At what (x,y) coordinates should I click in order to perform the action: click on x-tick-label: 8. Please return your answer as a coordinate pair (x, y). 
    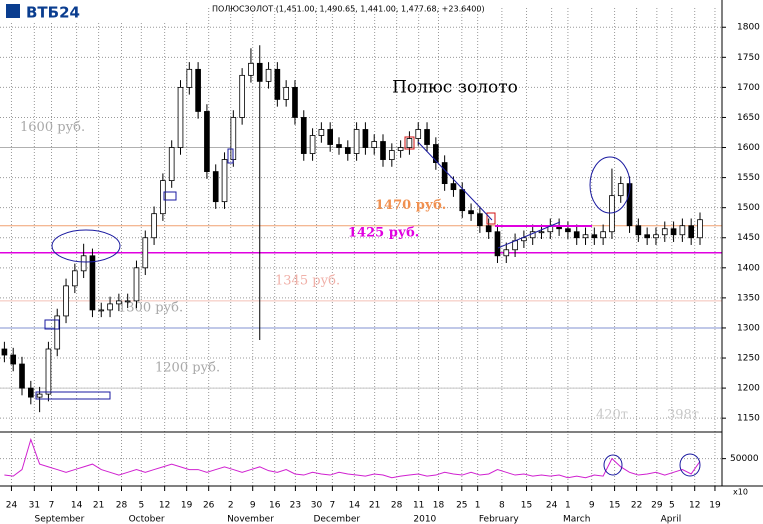
    Looking at the image, I should click on (502, 506).